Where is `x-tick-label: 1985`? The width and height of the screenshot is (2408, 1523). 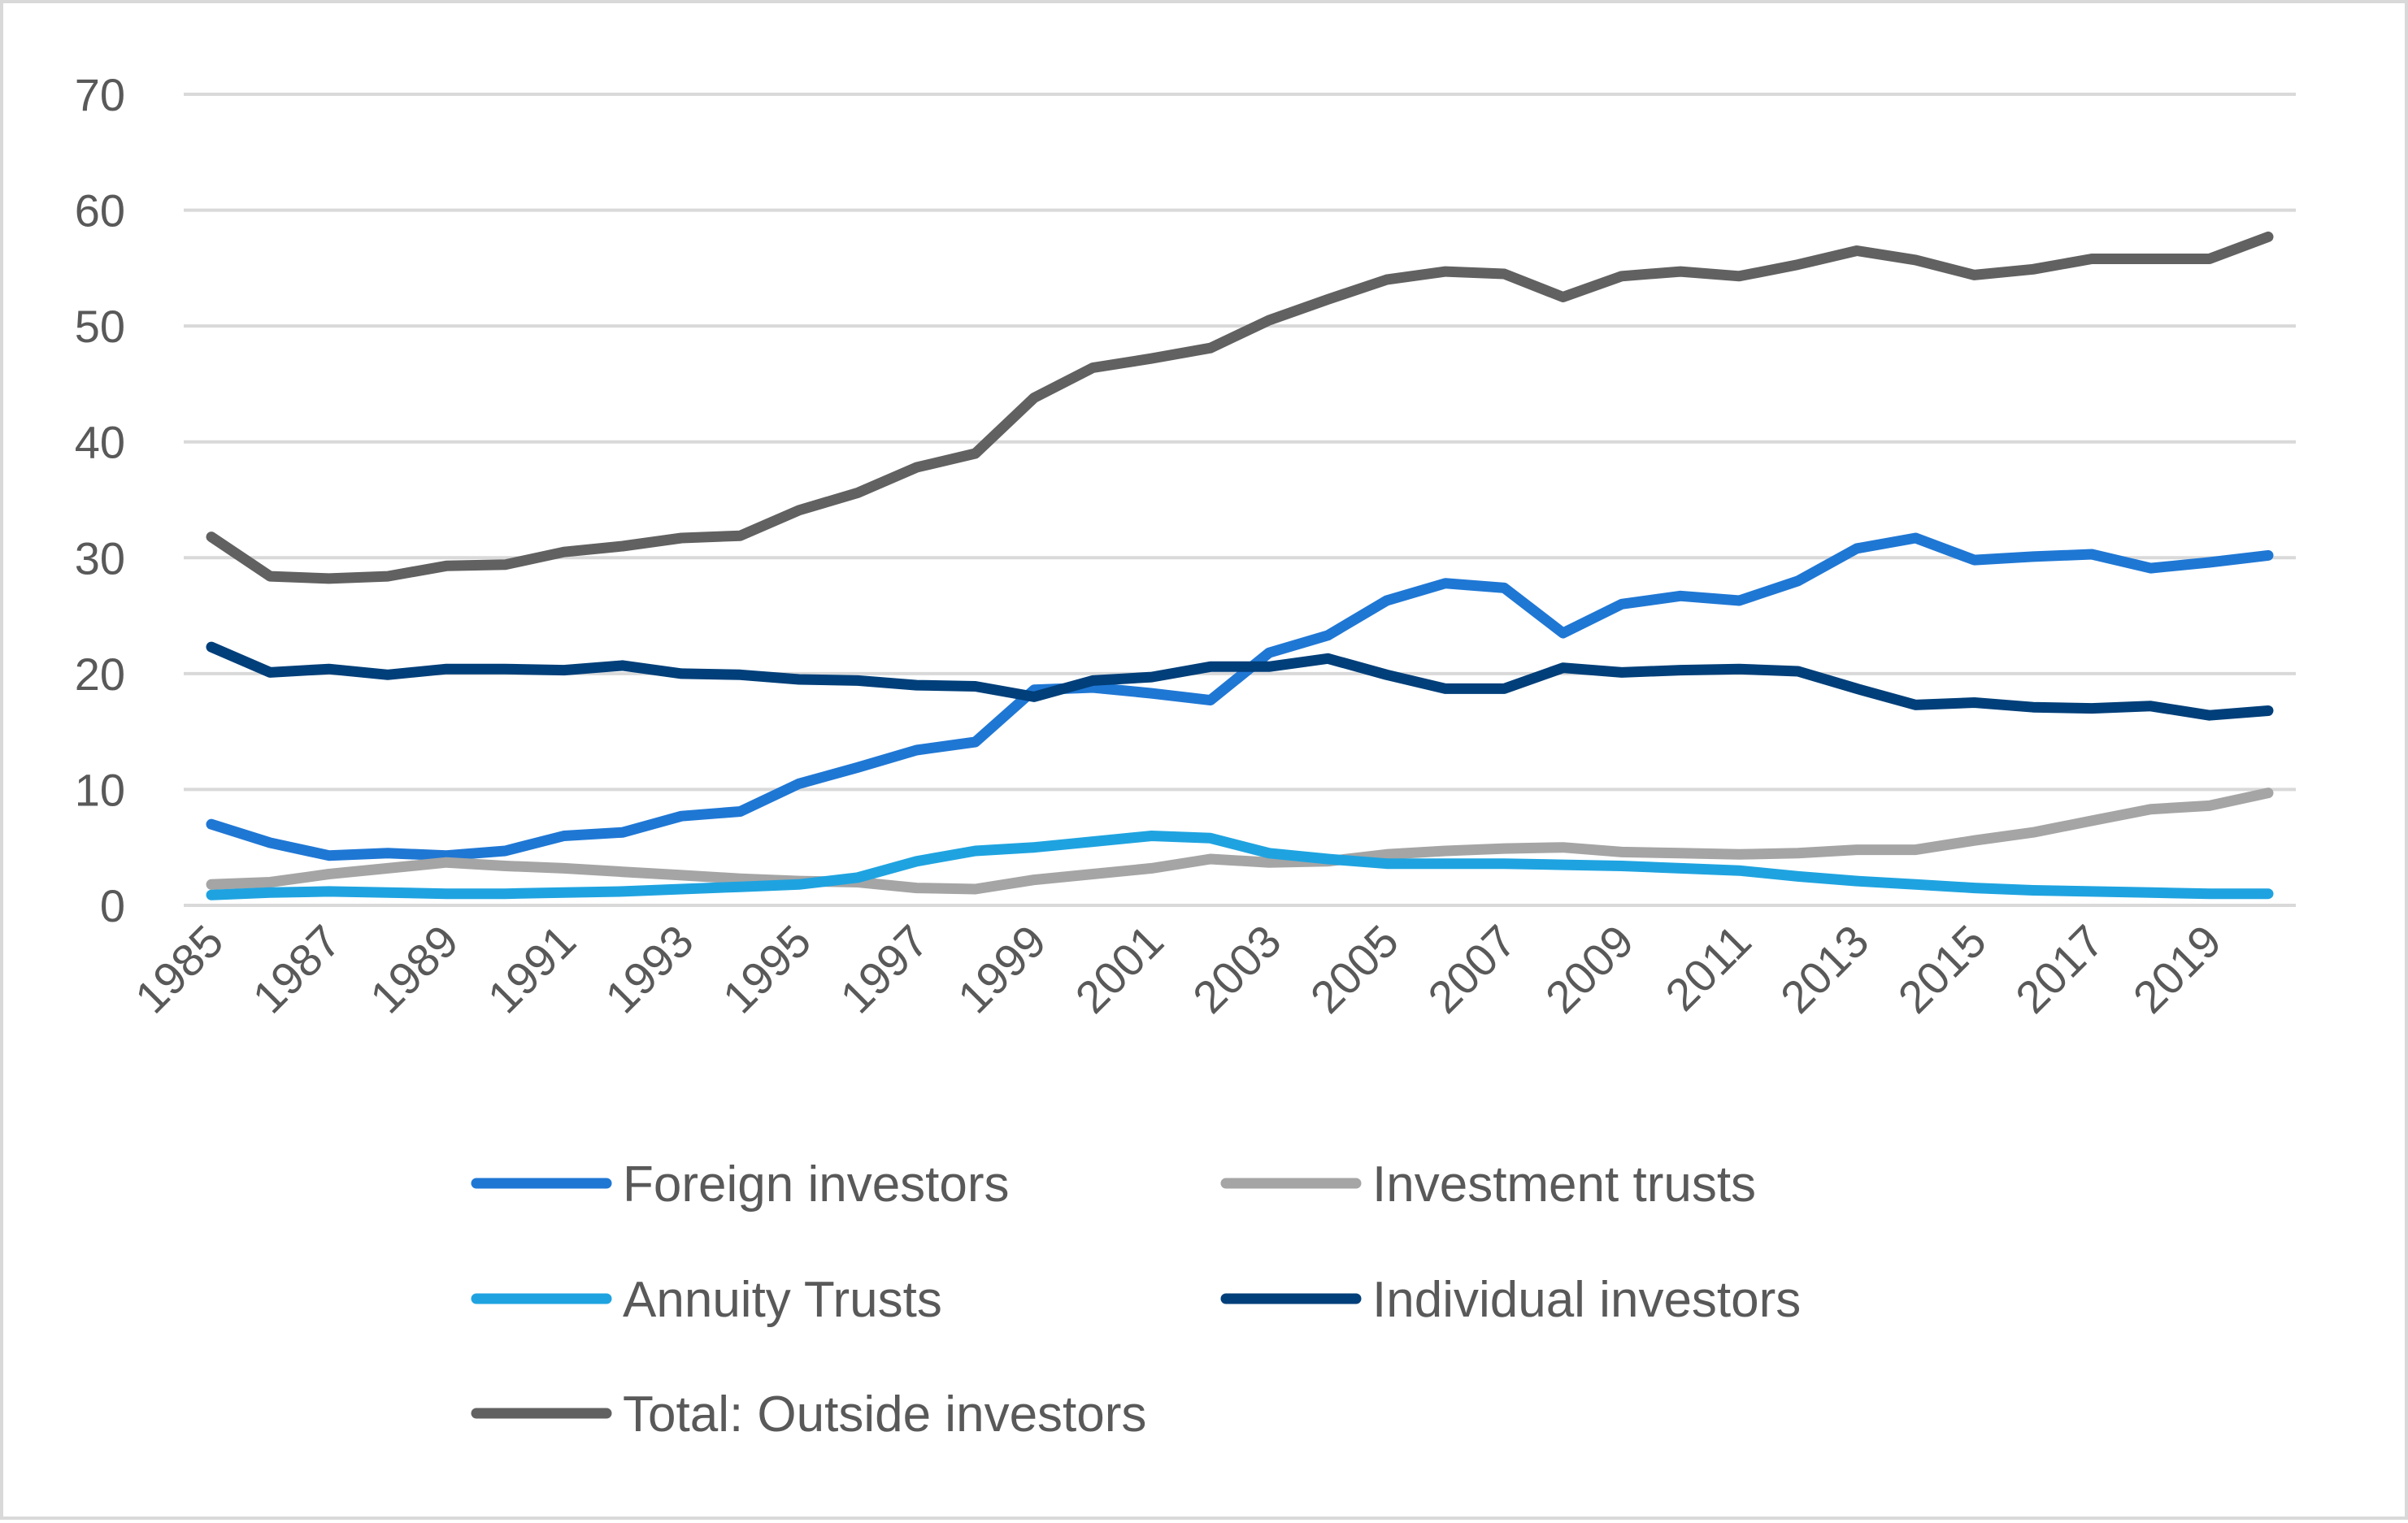
x-tick-label: 1985 is located at coordinates (179, 969).